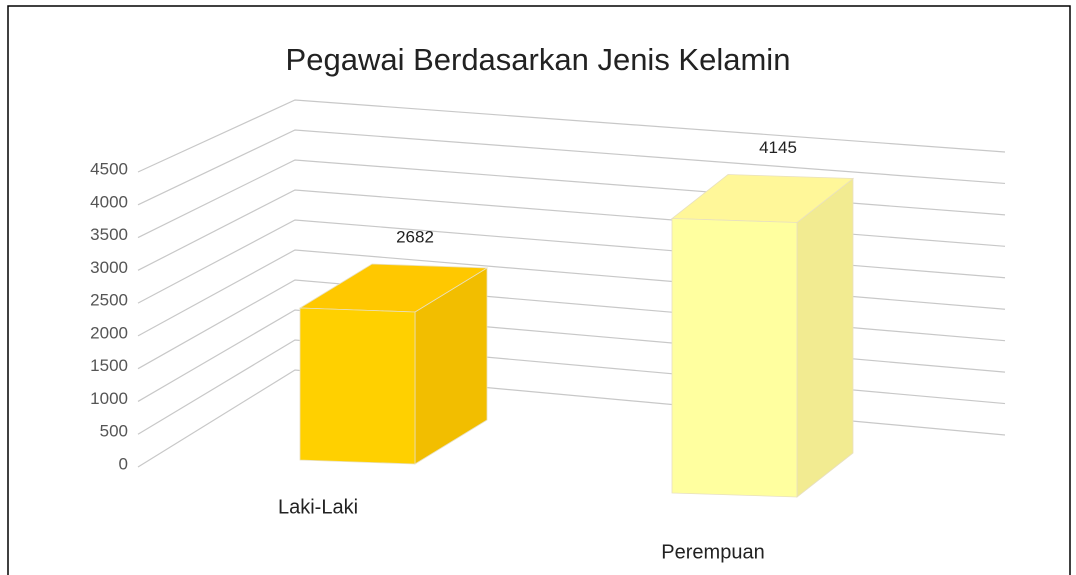 This screenshot has height=575, width=1076. I want to click on y-tick-label: 0, so click(123, 463).